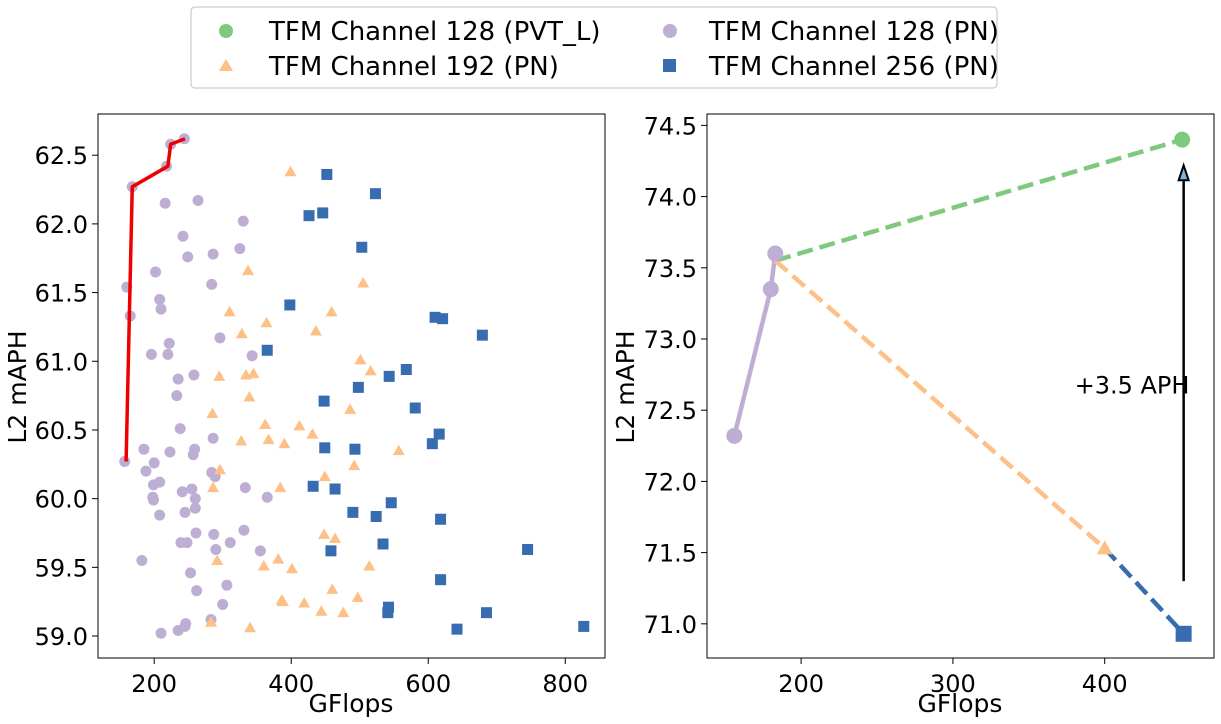 This screenshot has height=724, width=1221. What do you see at coordinates (670, 482) in the screenshot?
I see `y-tick-label: 72.0` at bounding box center [670, 482].